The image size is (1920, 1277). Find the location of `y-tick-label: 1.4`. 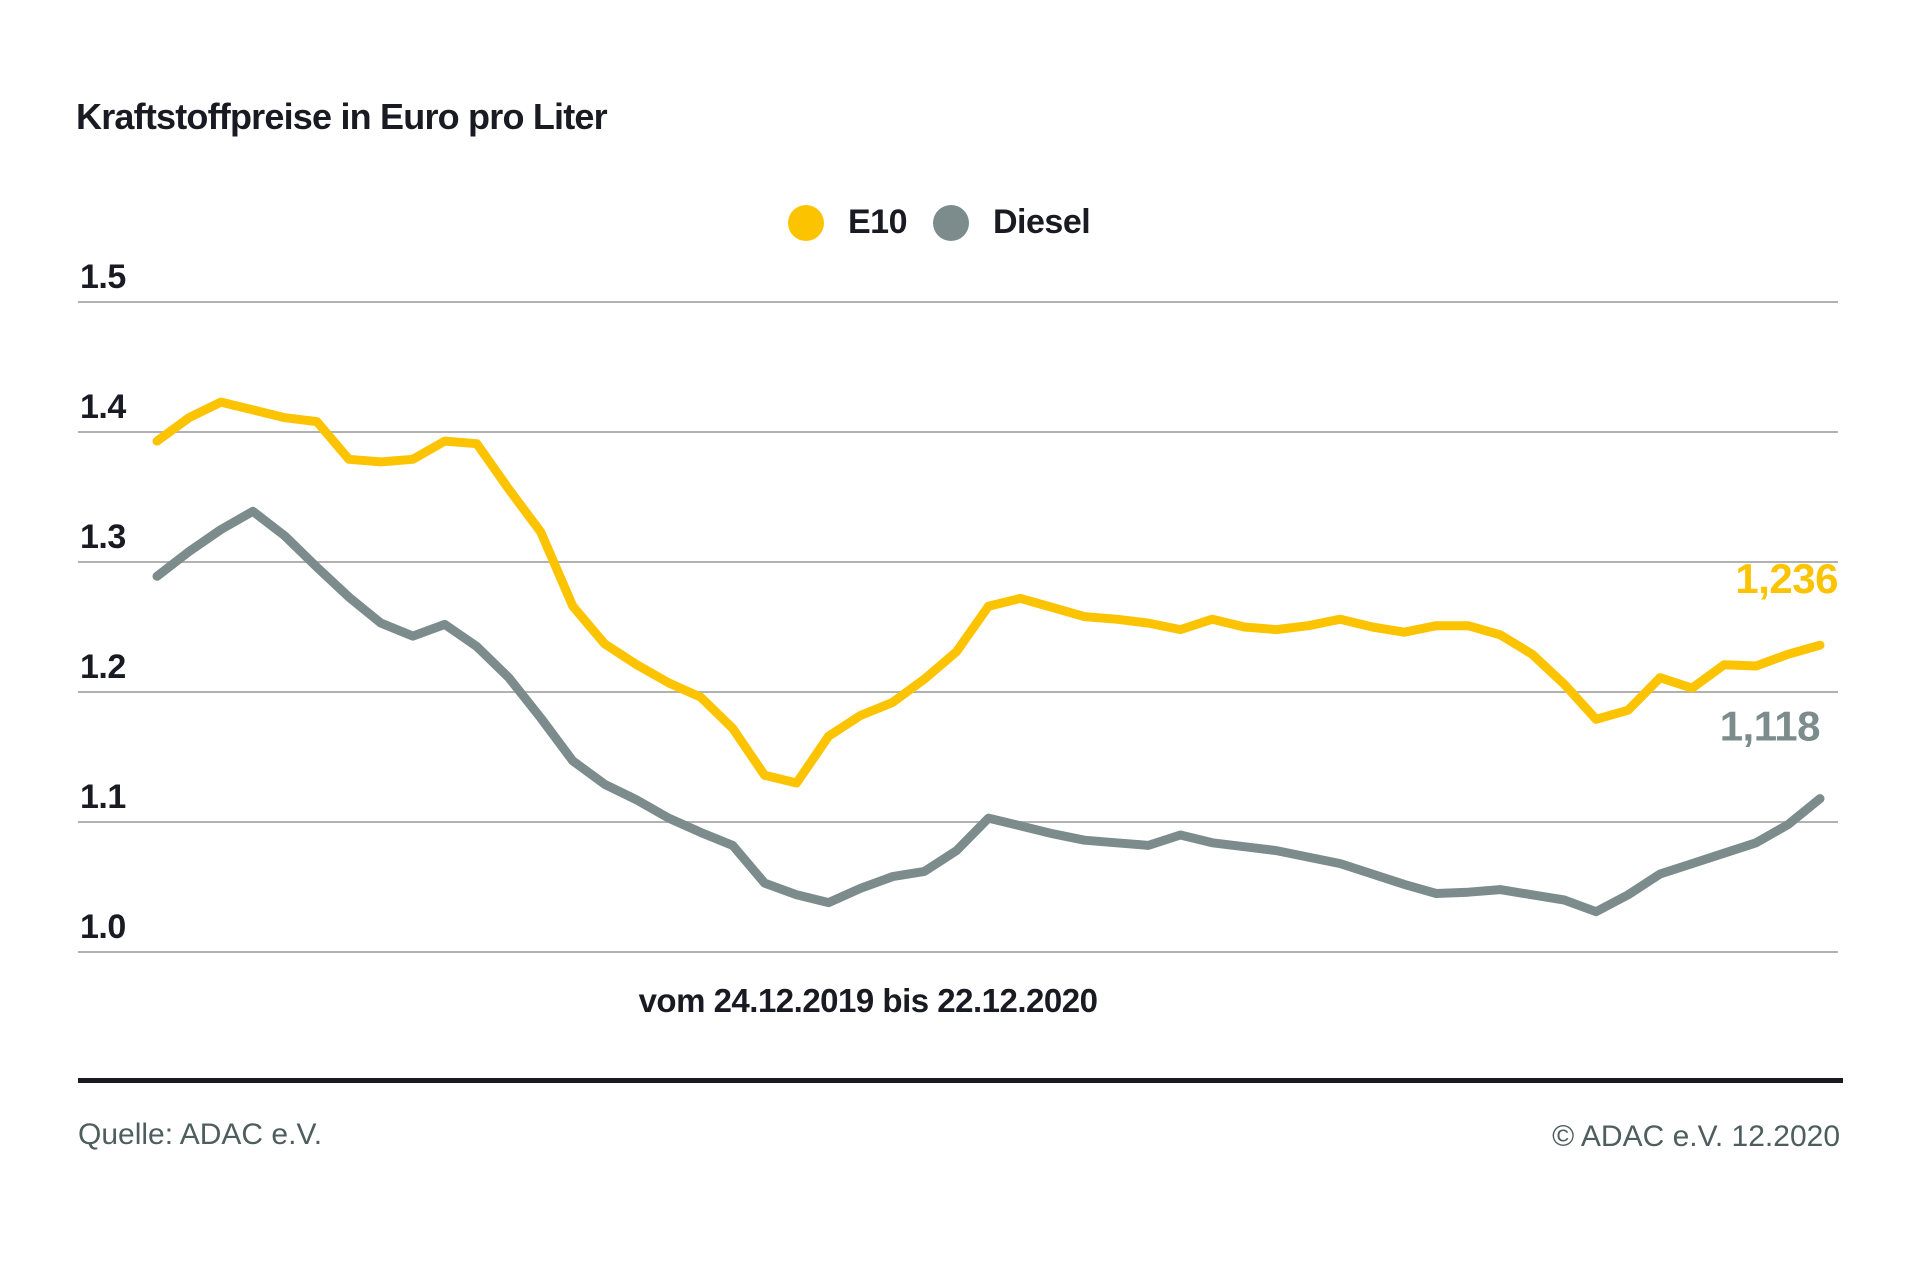

y-tick-label: 1.4 is located at coordinates (103, 407).